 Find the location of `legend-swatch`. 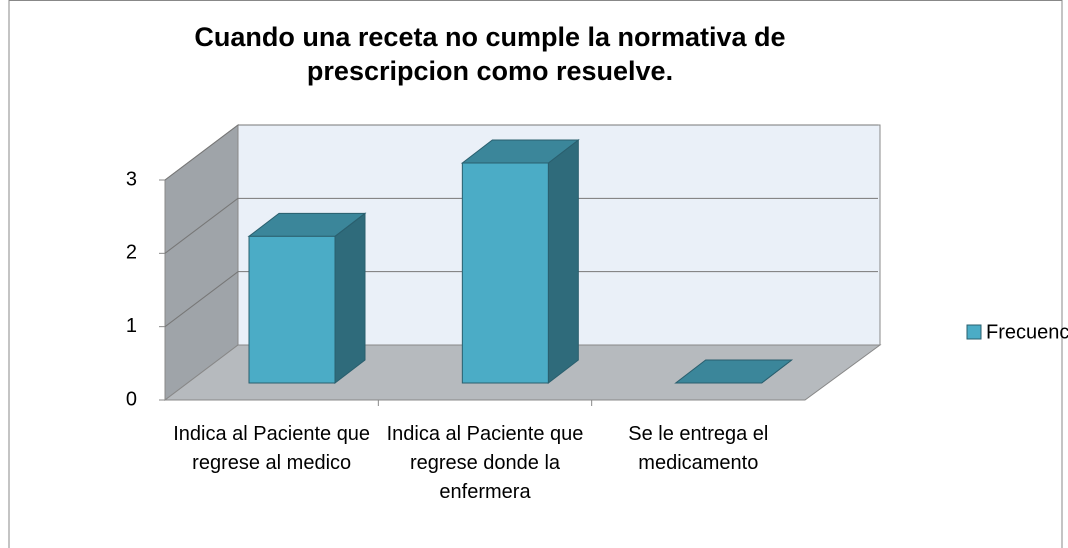

legend-swatch is located at coordinates (974, 332).